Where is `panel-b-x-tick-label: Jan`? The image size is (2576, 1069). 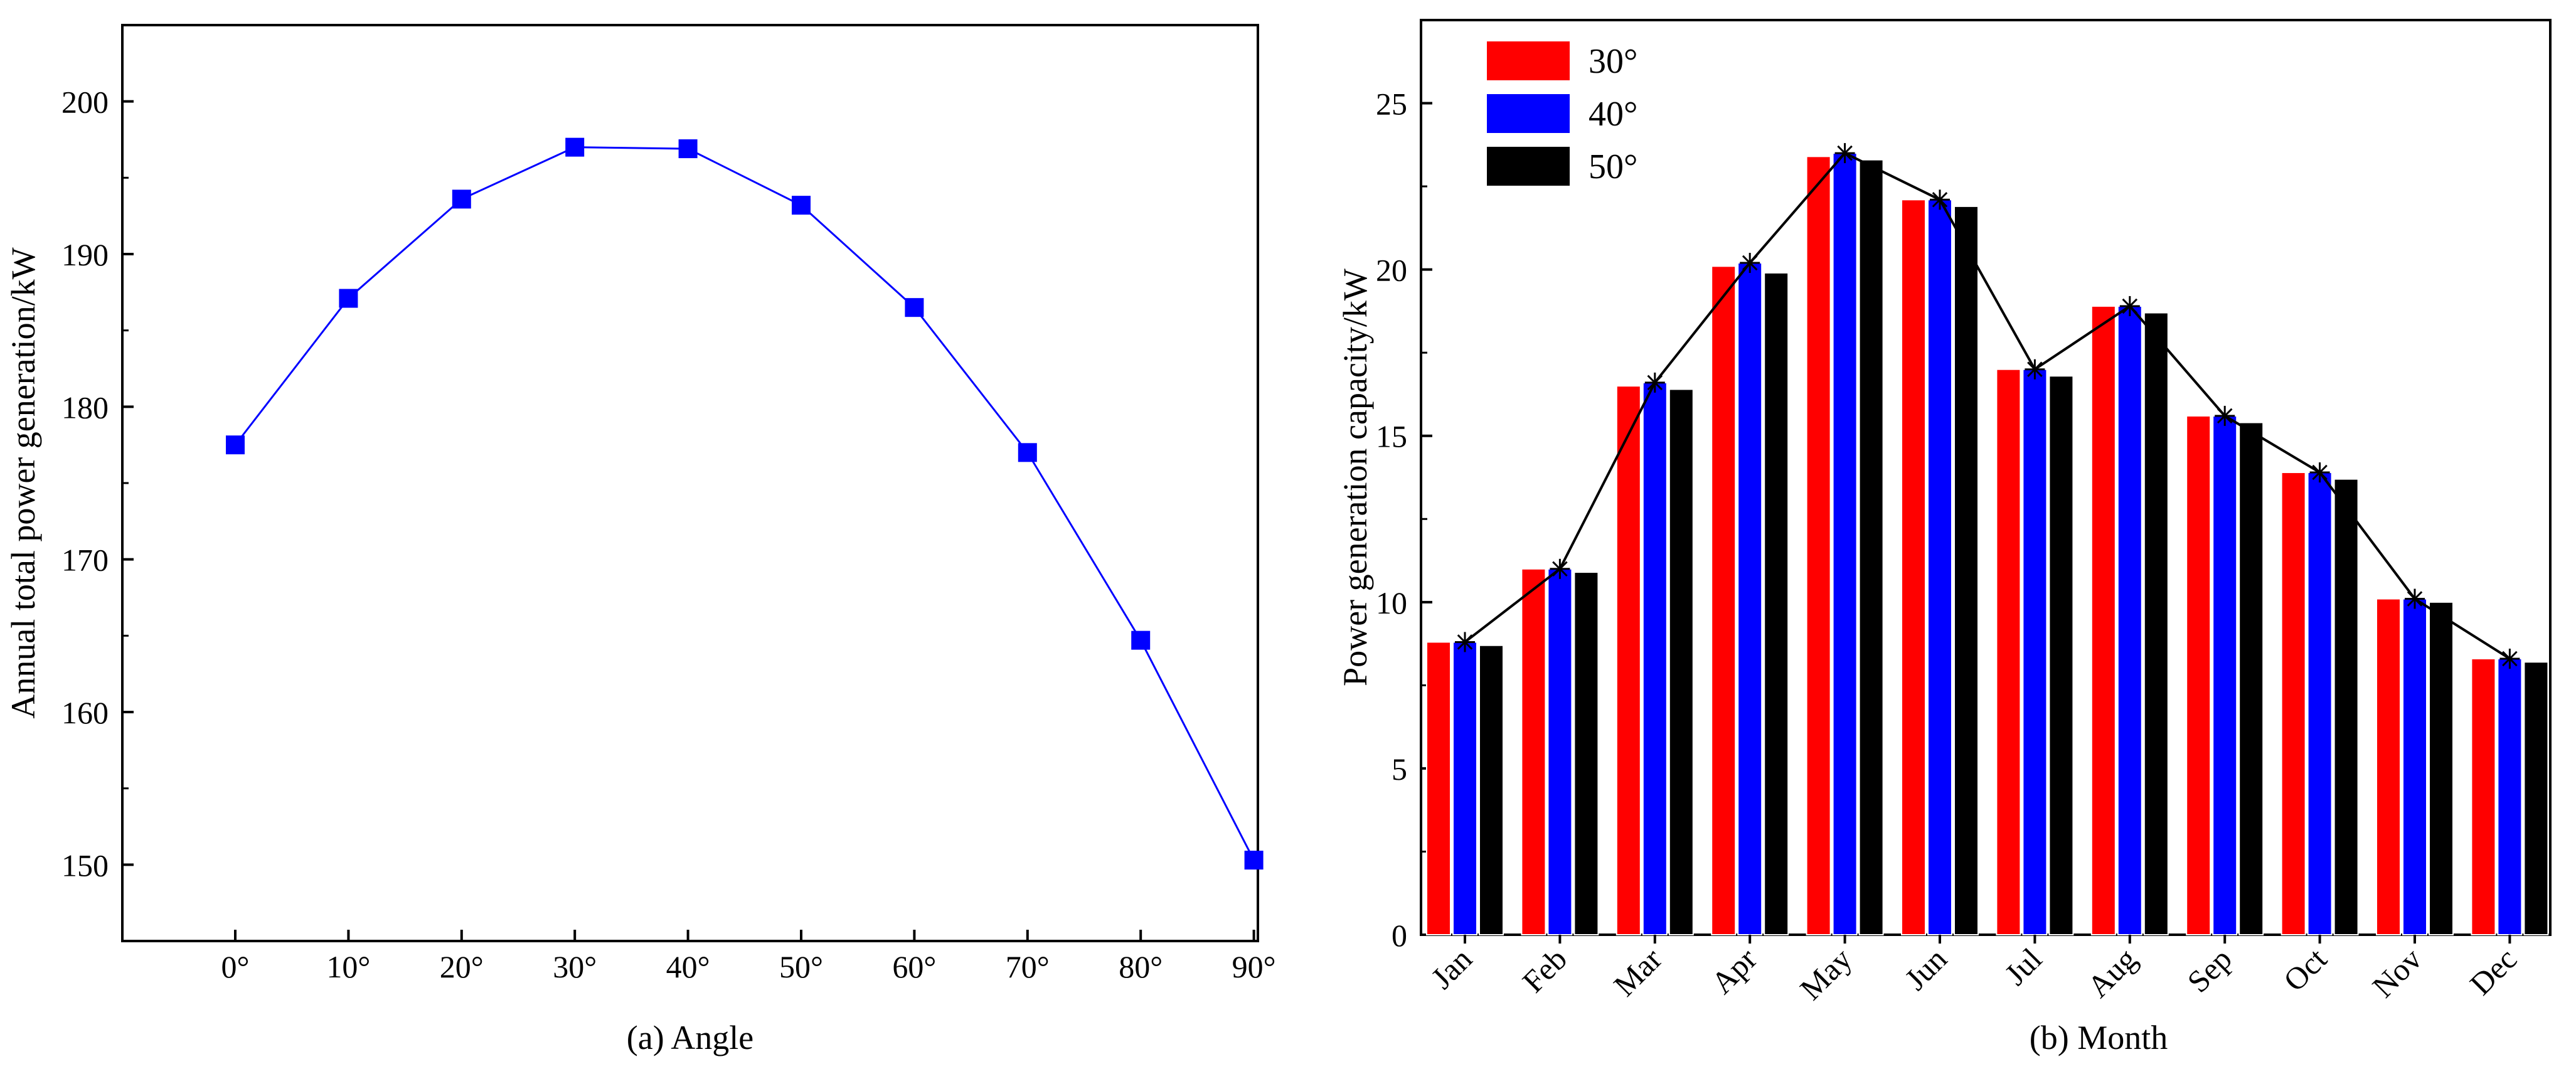 panel-b-x-tick-label: Jan is located at coordinates (1451, 968).